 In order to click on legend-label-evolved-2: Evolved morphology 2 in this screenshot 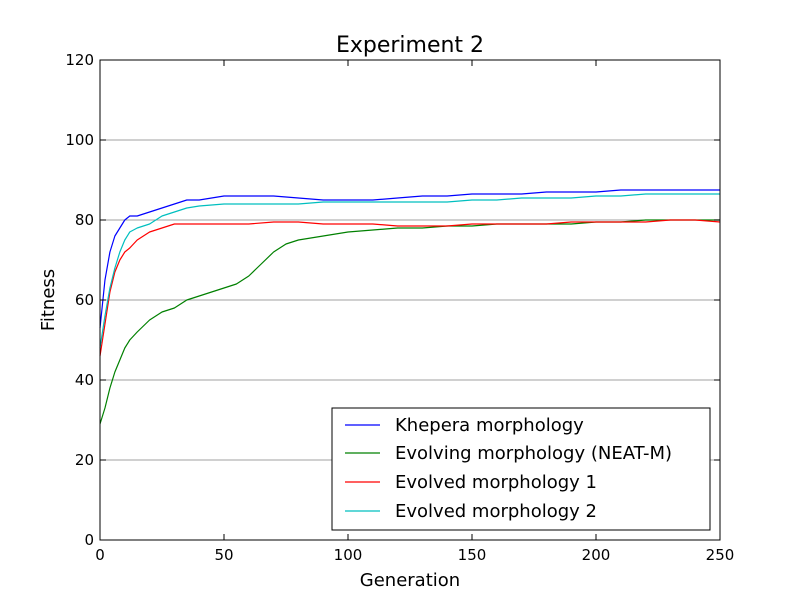, I will do `click(496, 511)`.